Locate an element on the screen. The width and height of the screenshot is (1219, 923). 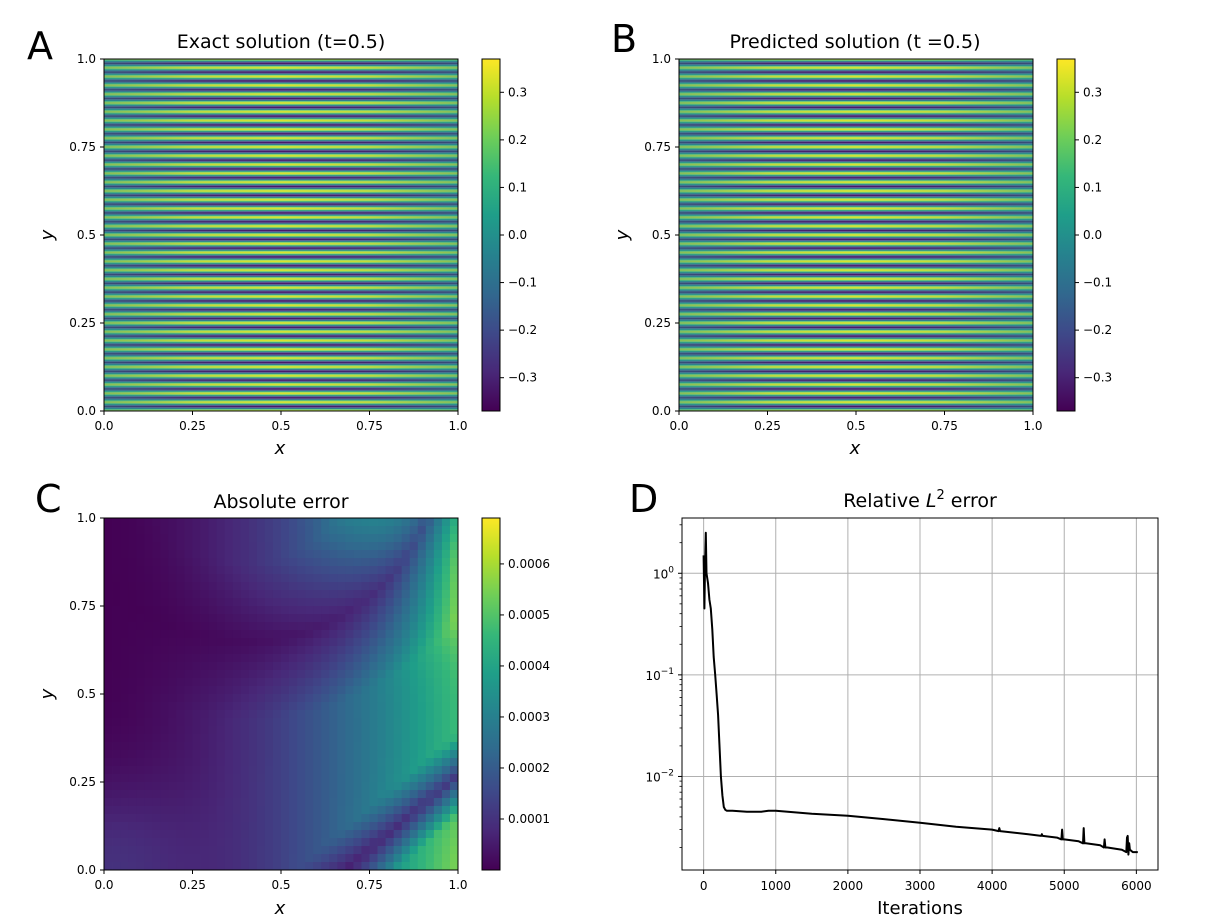
y-tick-label: 0.25 is located at coordinates (82, 323).